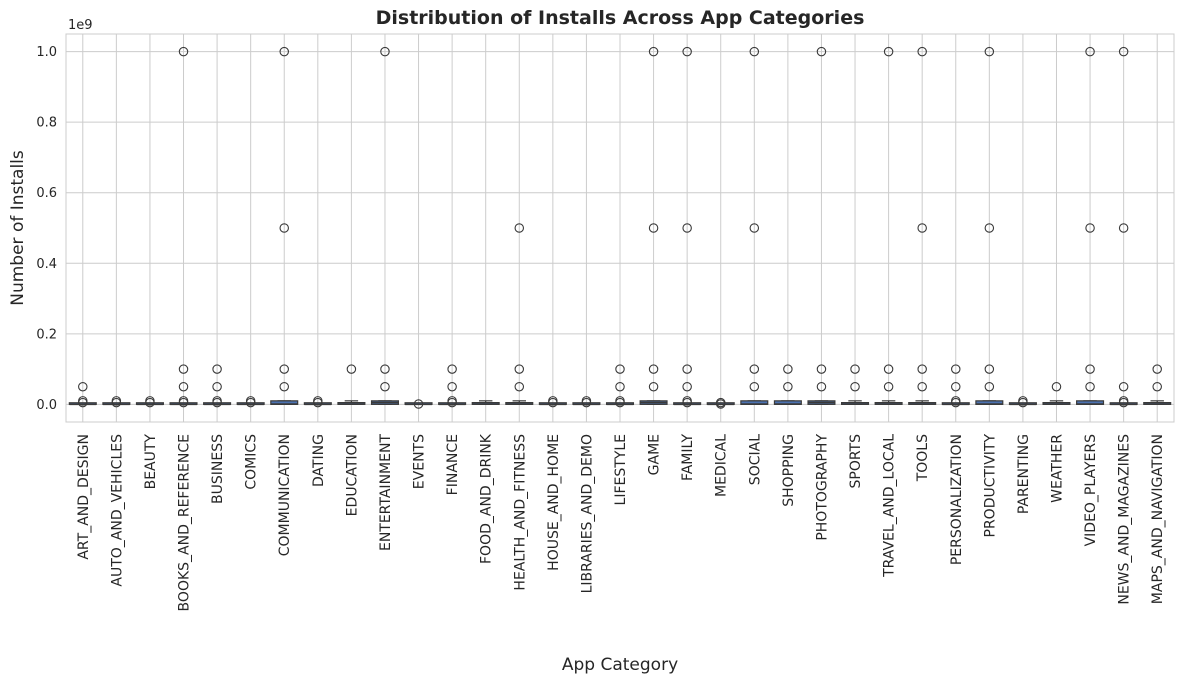 This screenshot has width=1184, height=684. I want to click on x-tick-label: VIDEO_PLAYERS, so click(1091, 490).